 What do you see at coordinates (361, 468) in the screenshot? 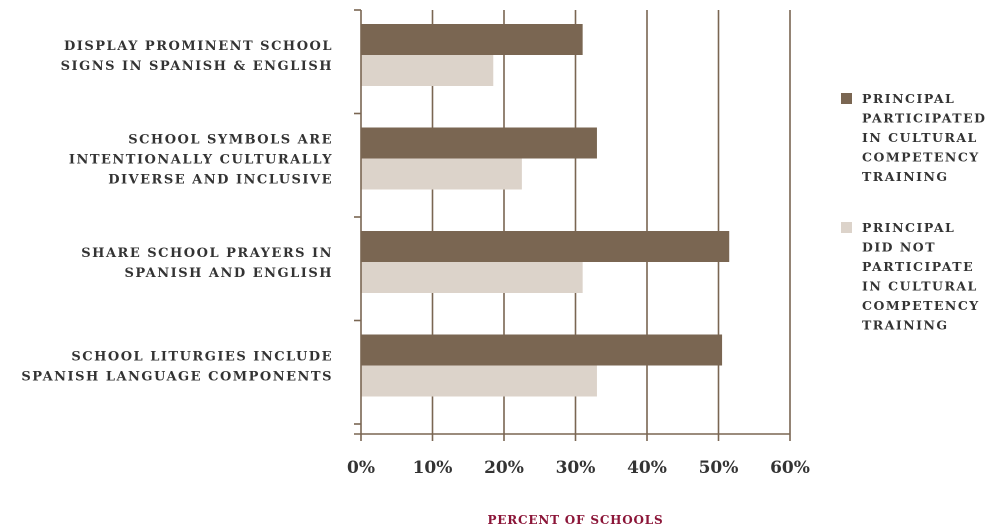
I see `x-tick-label: 0%` at bounding box center [361, 468].